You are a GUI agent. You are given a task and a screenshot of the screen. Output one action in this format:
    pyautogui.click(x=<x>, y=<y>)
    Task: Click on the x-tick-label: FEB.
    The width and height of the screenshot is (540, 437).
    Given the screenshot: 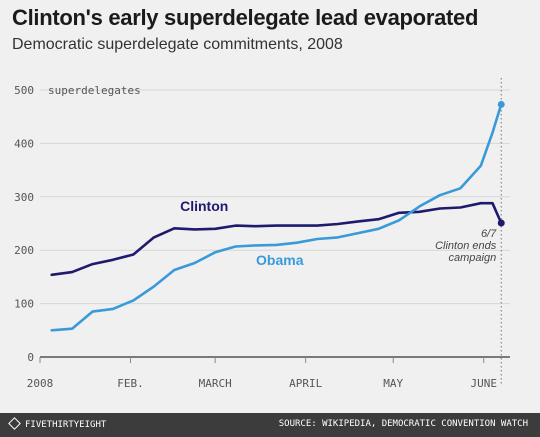 What is the action you would take?
    pyautogui.click(x=130, y=383)
    